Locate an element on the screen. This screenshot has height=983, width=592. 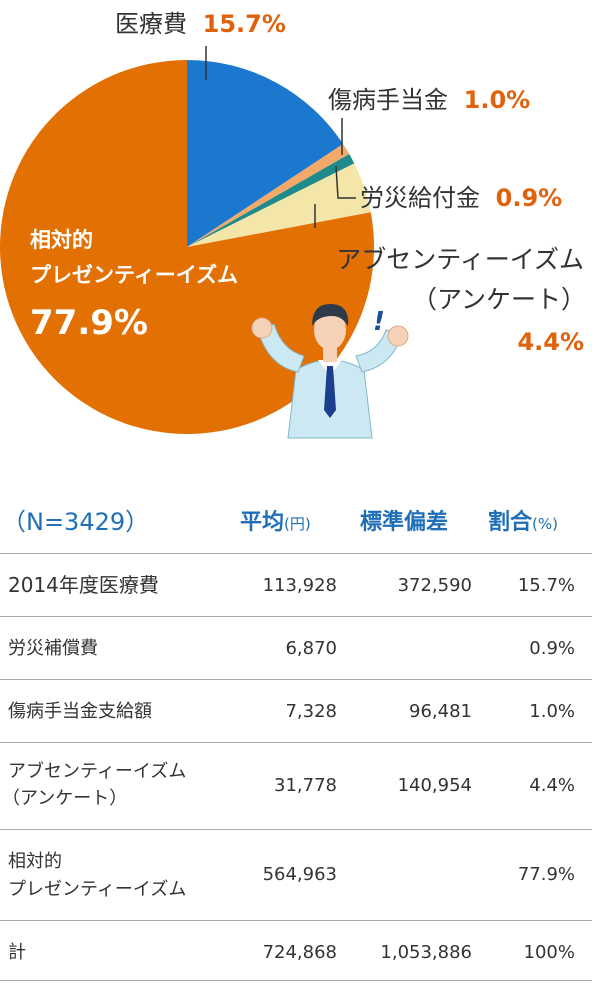
row-average: 724,868 is located at coordinates (299, 952).